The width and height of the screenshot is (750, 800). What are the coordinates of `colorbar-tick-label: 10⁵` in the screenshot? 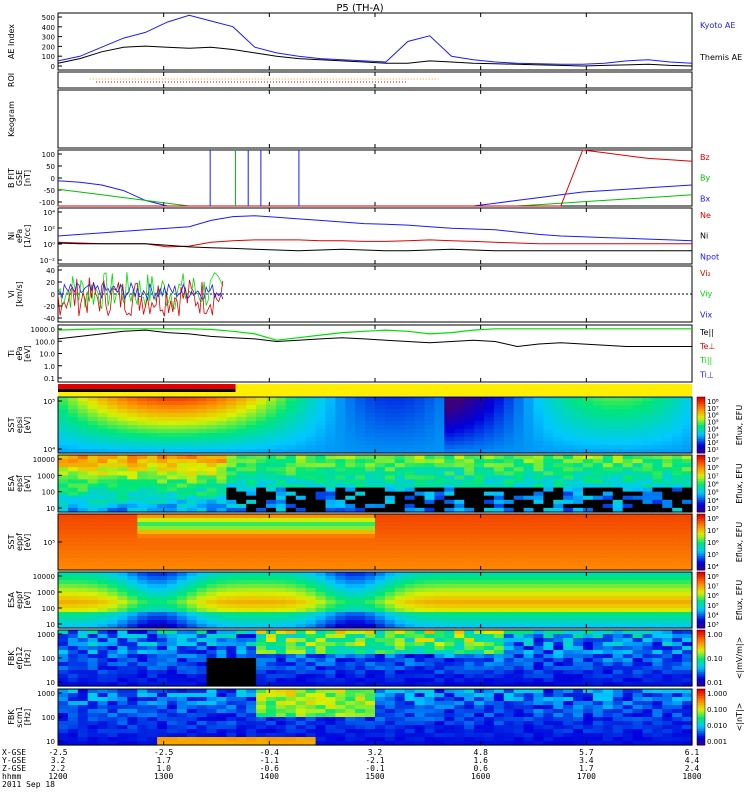 It's located at (713, 555).